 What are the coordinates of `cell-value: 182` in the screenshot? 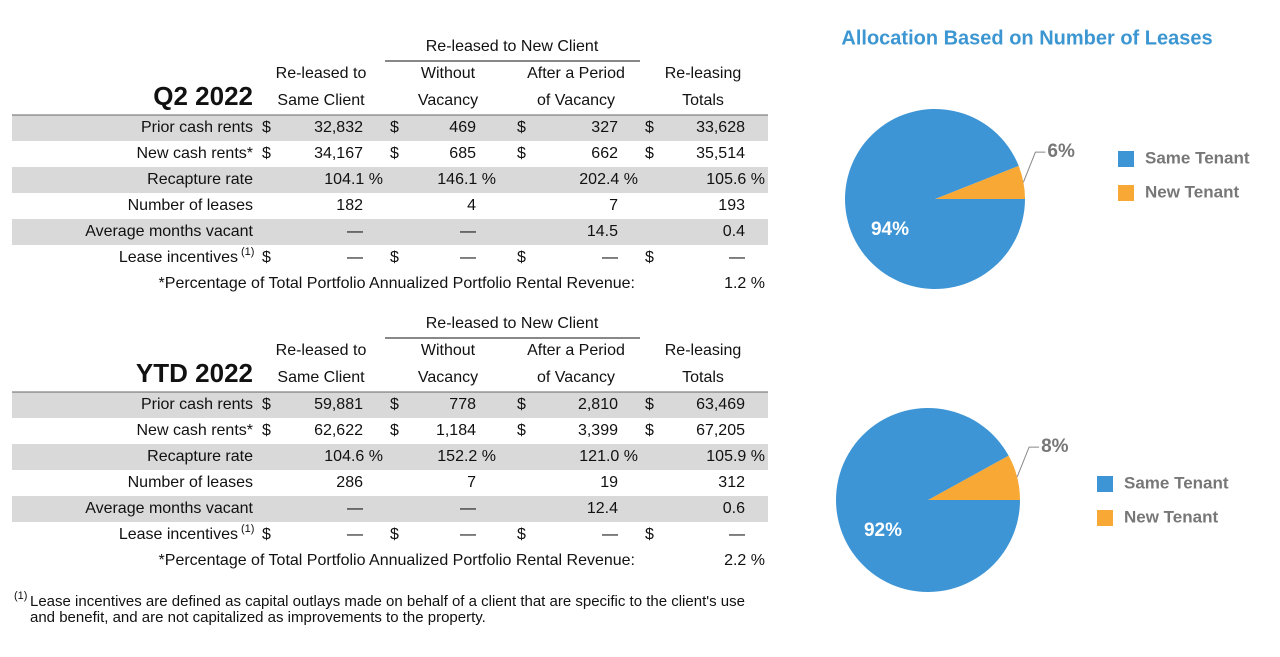 It's located at (349, 205).